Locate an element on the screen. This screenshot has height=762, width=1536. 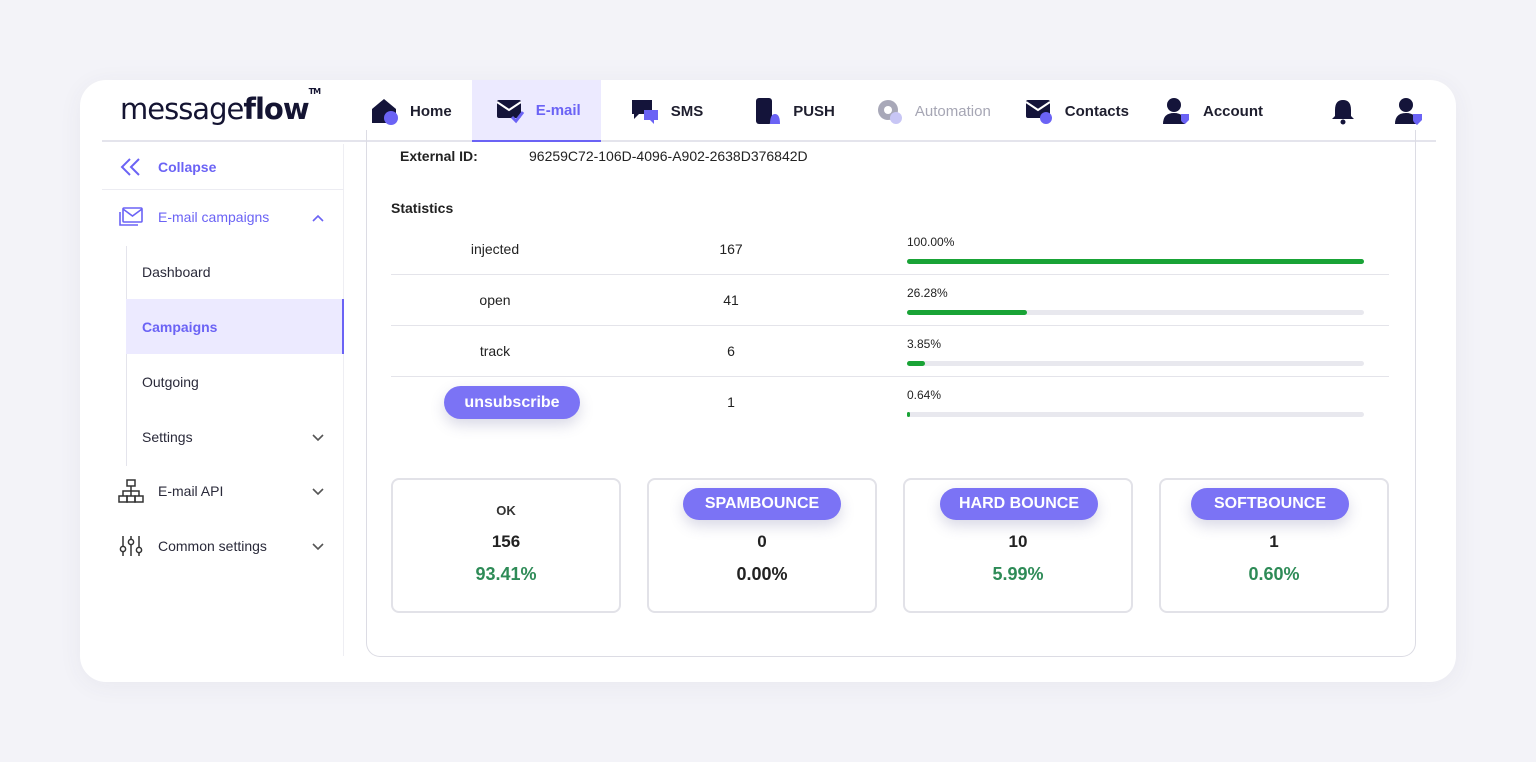
stat-row: open 41 26.28% is located at coordinates (890, 300).